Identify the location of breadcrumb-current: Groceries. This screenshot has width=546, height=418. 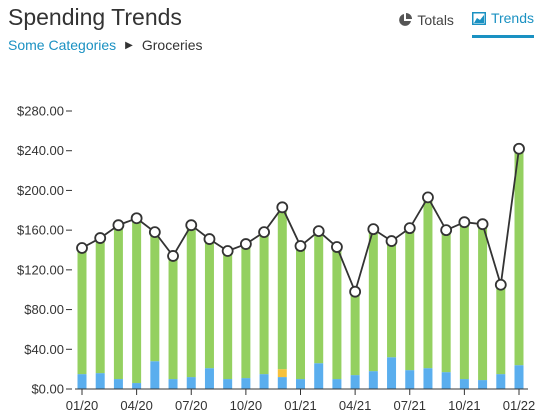
(172, 45).